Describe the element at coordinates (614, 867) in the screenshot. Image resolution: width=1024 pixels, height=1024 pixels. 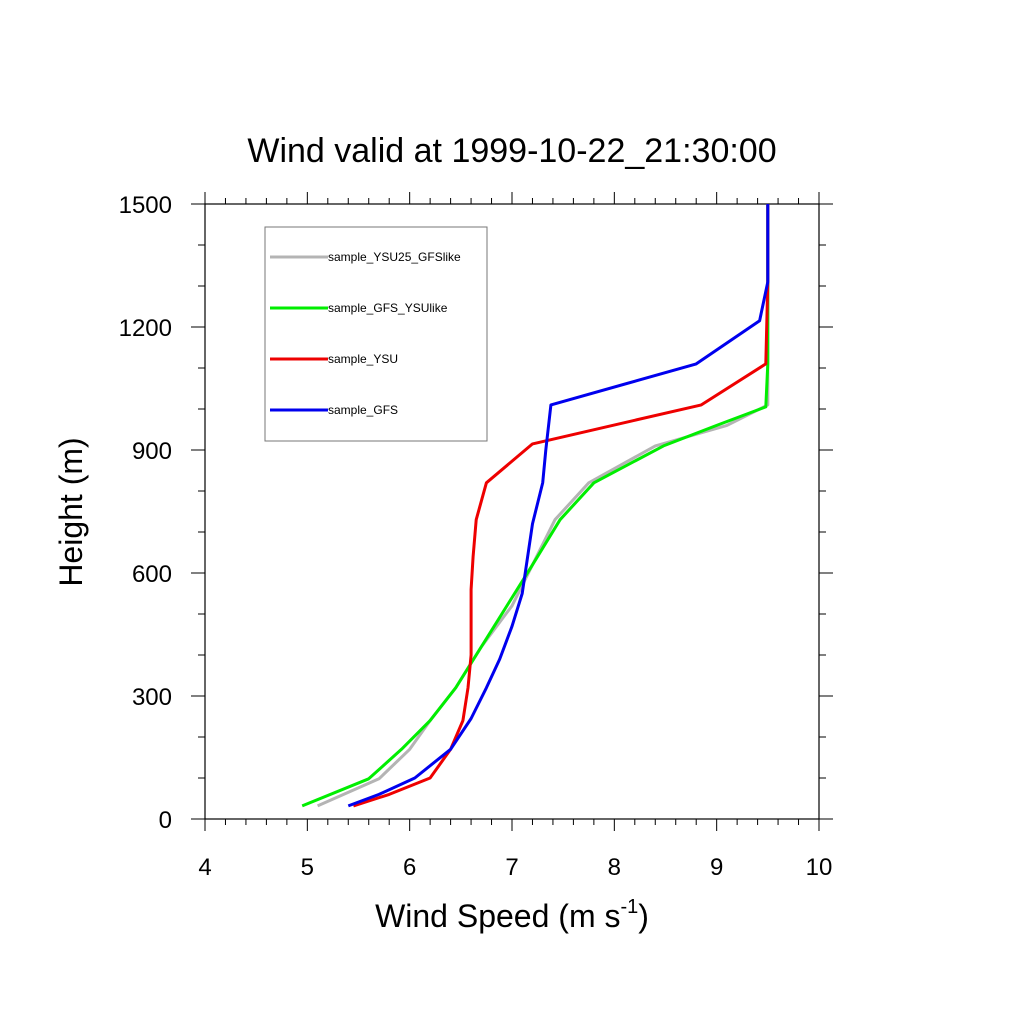
I see `x-tick-label: 8` at that location.